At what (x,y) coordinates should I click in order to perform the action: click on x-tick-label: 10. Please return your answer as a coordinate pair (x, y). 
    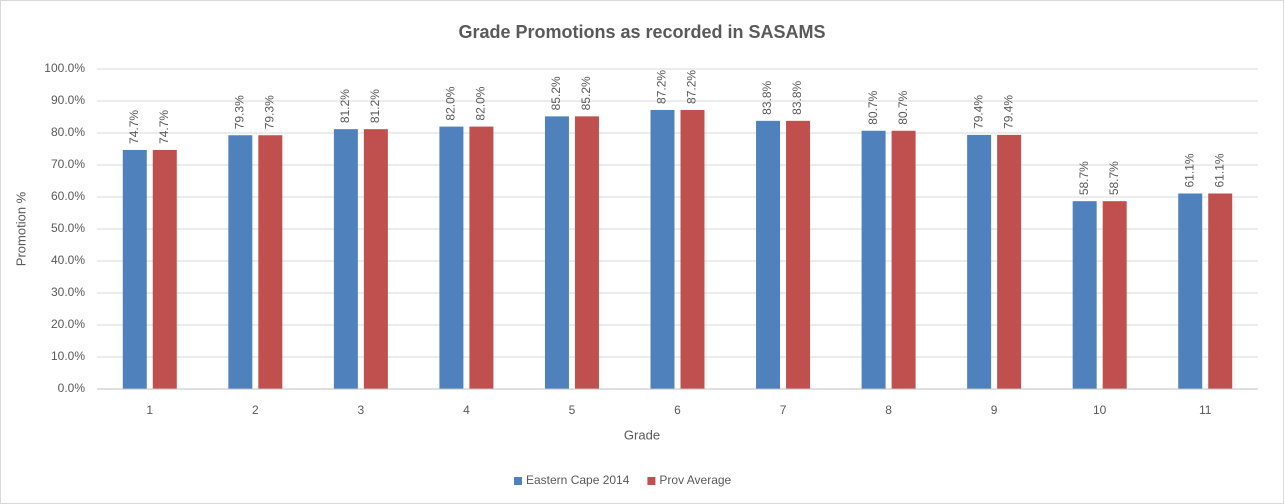
    Looking at the image, I should click on (1100, 410).